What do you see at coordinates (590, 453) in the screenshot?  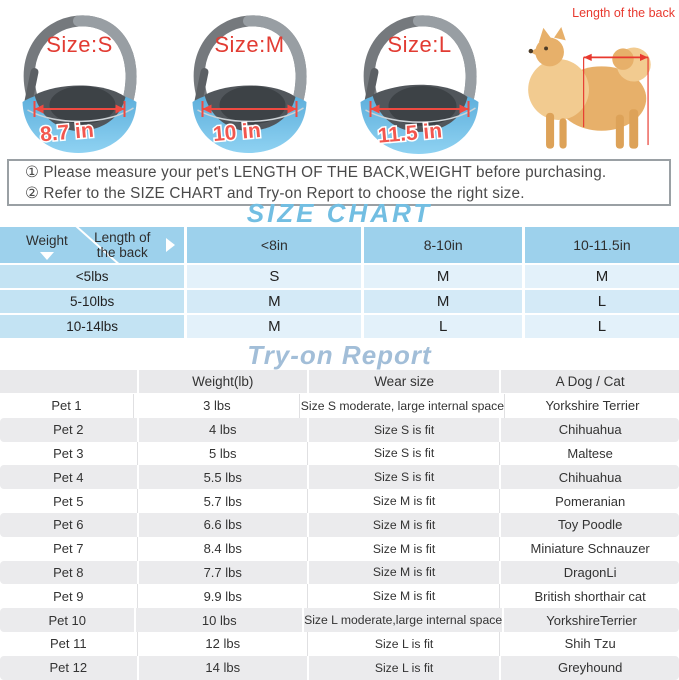 I see `animal-cell: Maltese` at bounding box center [590, 453].